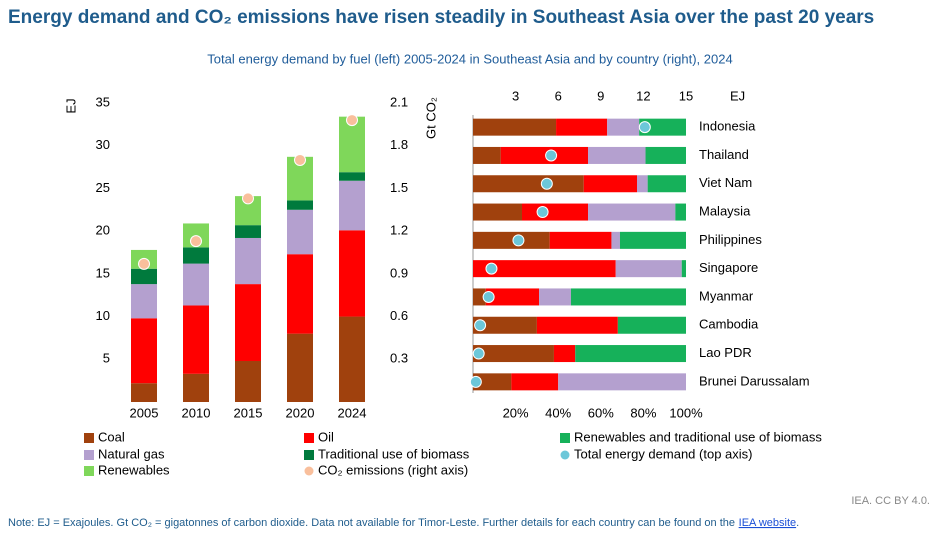  I want to click on legend-label: Coal, so click(111, 436).